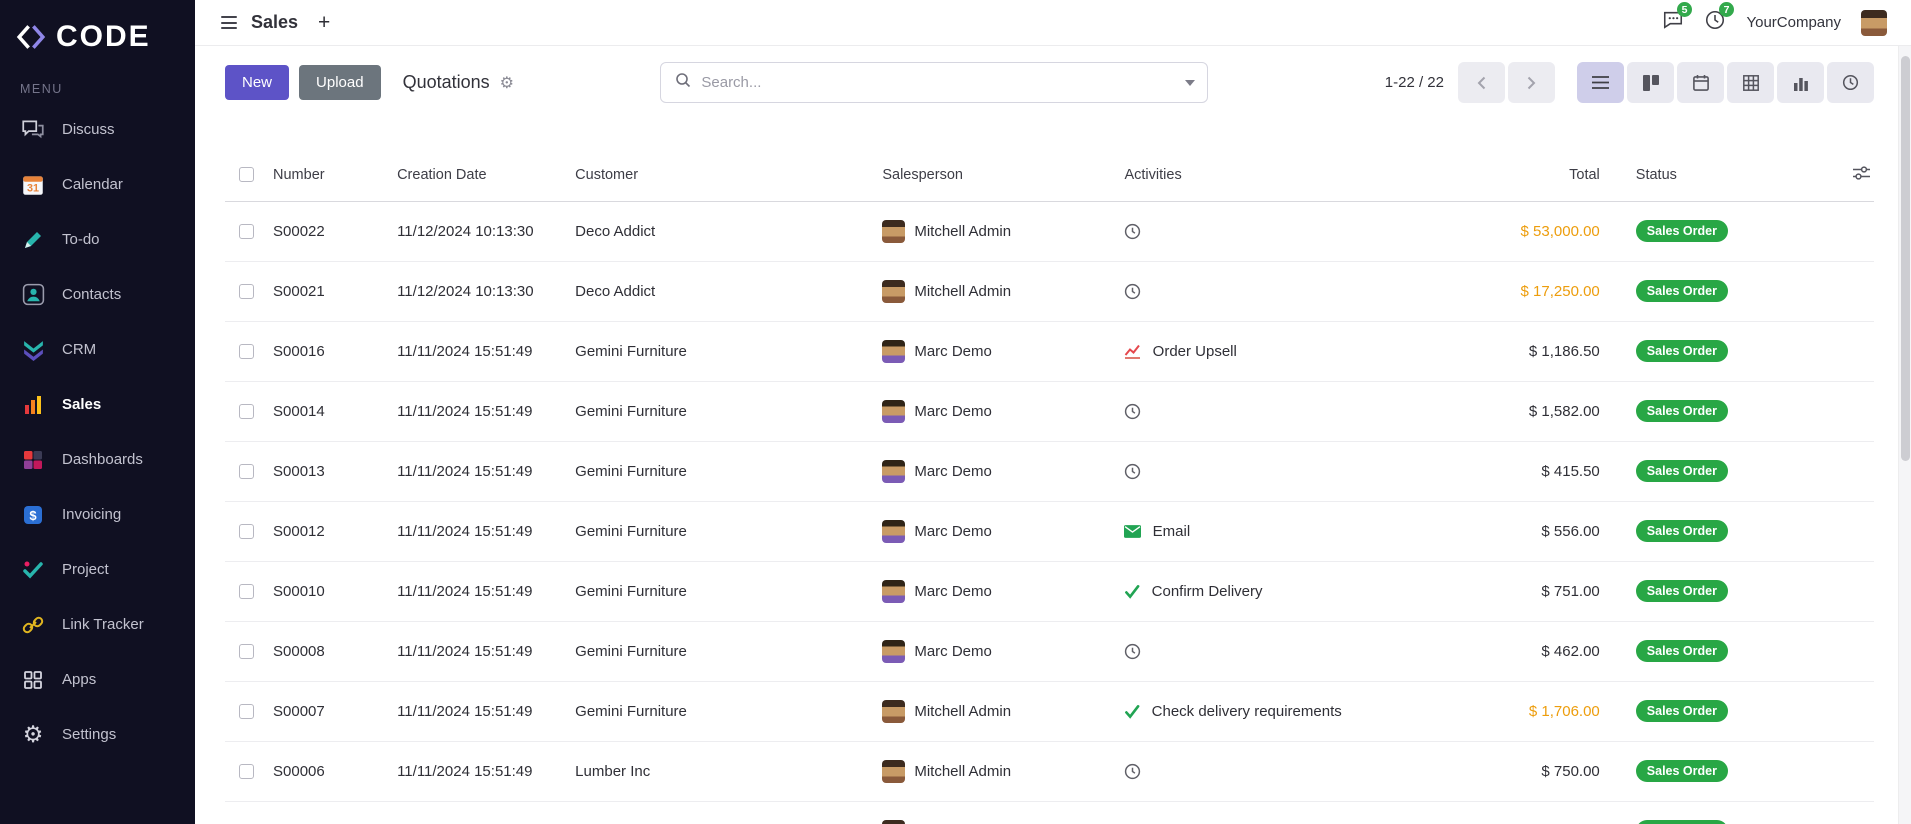 Image resolution: width=1911 pixels, height=824 pixels. I want to click on logo: CODE, so click(97, 33).